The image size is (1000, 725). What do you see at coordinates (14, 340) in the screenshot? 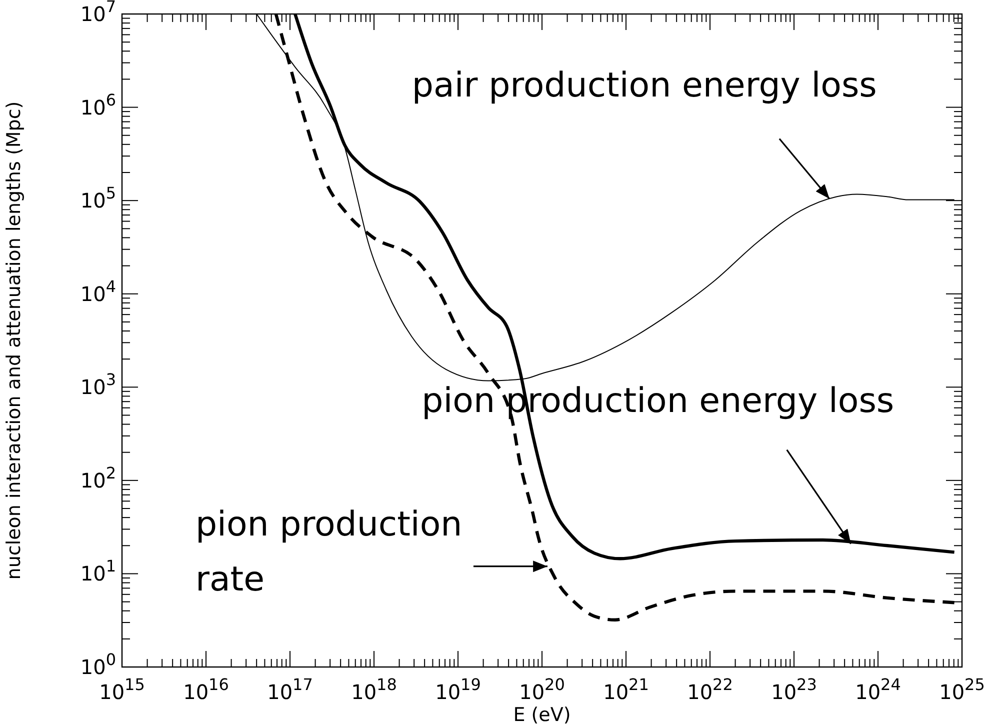
I see `y-axis-title: nucleon interaction and attenuation lengths (Mpc)` at bounding box center [14, 340].